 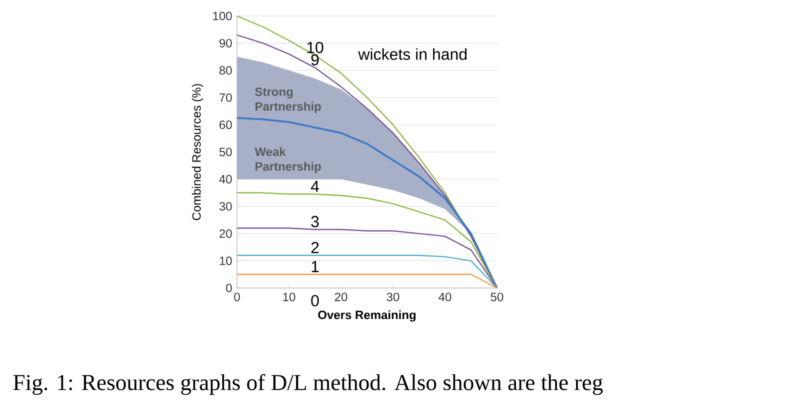 What do you see at coordinates (226, 233) in the screenshot?
I see `y-tick-label: 20` at bounding box center [226, 233].